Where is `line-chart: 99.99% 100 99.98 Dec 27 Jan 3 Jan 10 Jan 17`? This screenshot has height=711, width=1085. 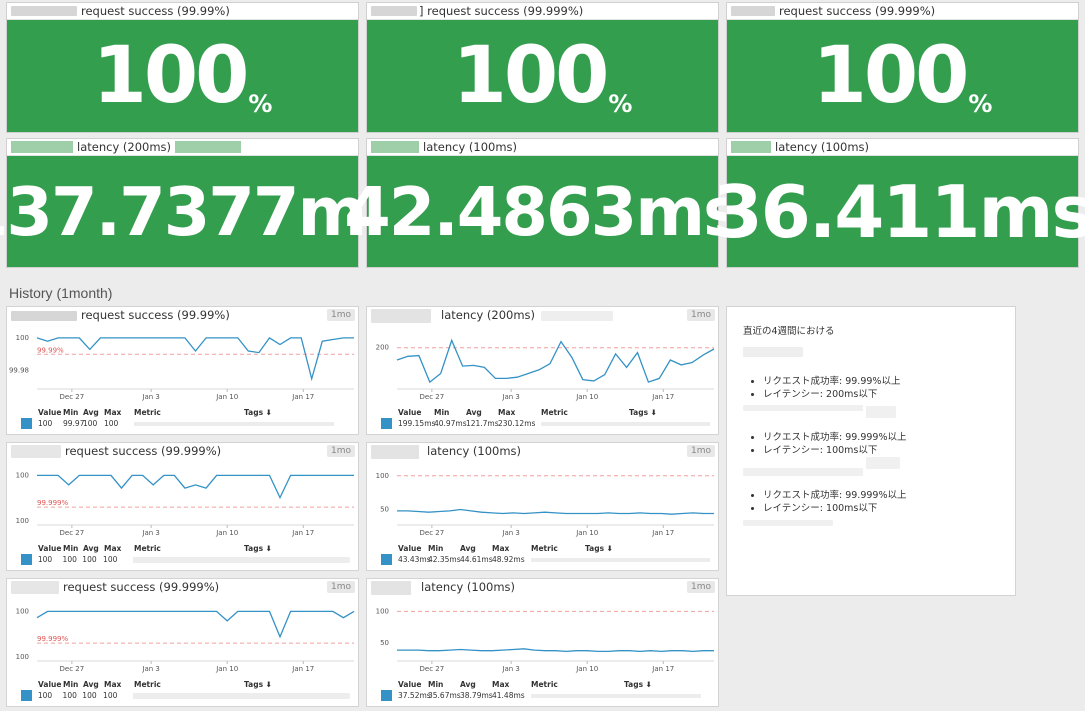 line-chart: 99.99% 100 99.98 Dec 27 Jan 3 Jan 10 Jan 17 is located at coordinates (182, 366).